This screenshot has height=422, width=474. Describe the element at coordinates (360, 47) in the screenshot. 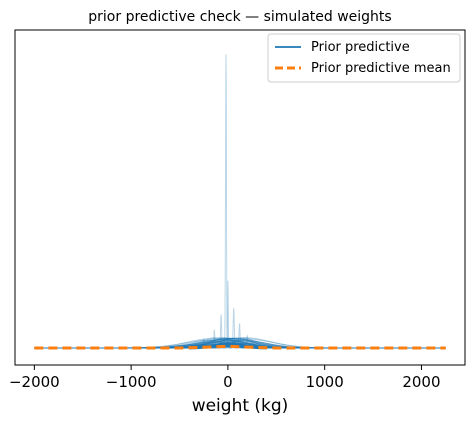

I see `legend-label-prior-predictive: Prior predictive` at that location.